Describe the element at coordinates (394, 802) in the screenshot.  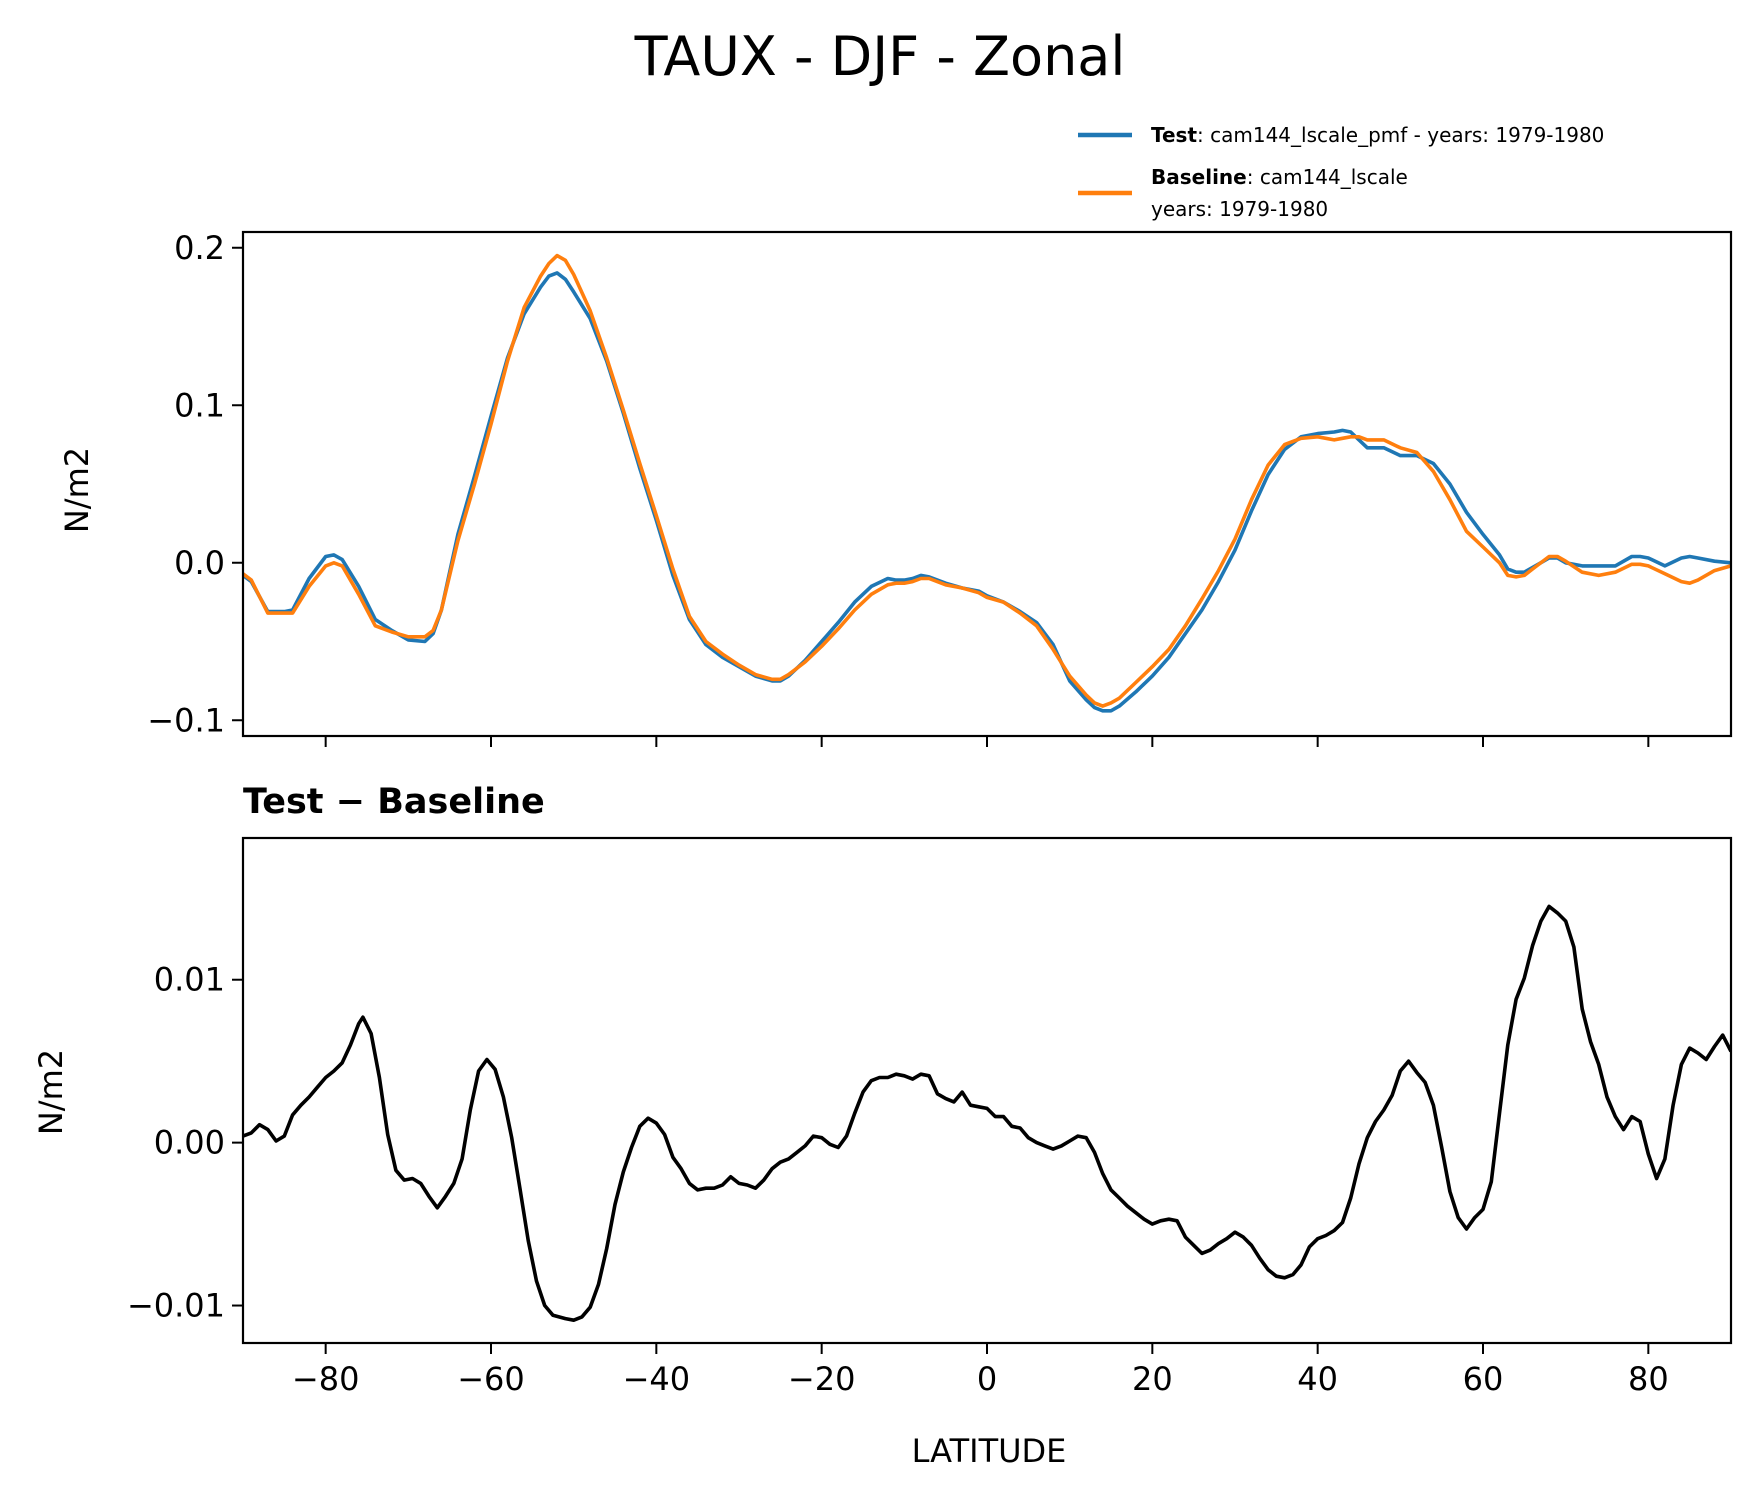
I see `bottom-panel-title: Test − Baseline` at that location.